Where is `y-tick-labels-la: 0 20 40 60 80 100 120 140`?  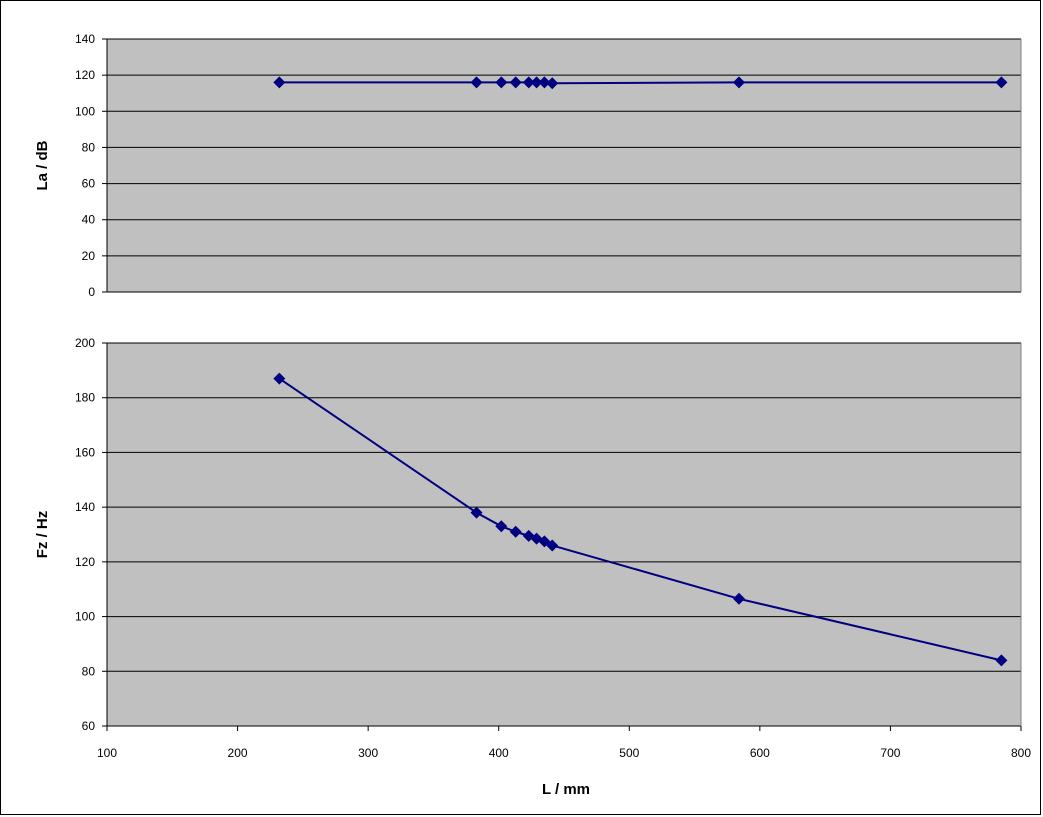 y-tick-labels-la: 0 20 40 60 80 100 120 140 is located at coordinates (85, 165).